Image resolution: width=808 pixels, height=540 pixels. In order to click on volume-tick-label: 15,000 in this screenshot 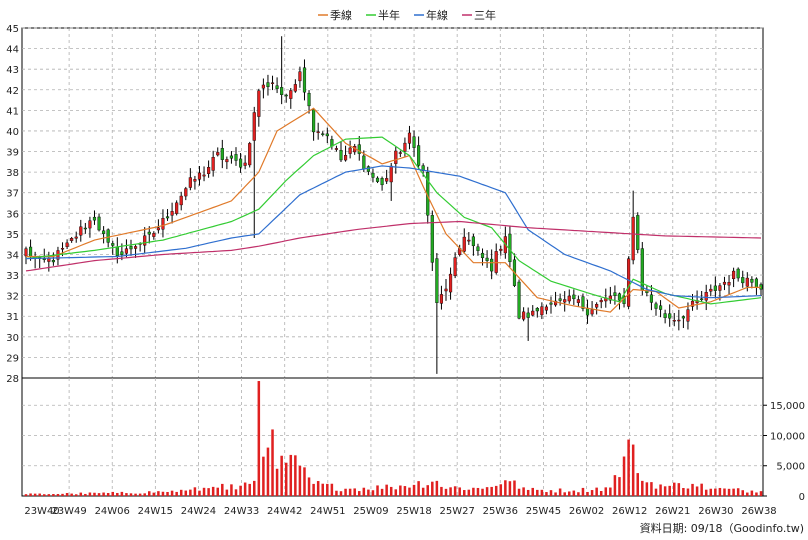, I will do `click(787, 406)`.